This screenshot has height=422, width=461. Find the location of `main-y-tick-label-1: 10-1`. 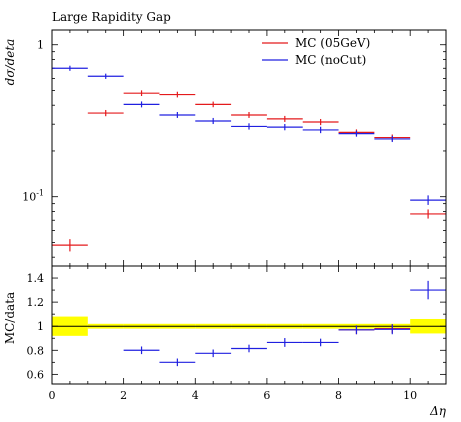

main-y-tick-label-1: 10-1 is located at coordinates (33, 196).